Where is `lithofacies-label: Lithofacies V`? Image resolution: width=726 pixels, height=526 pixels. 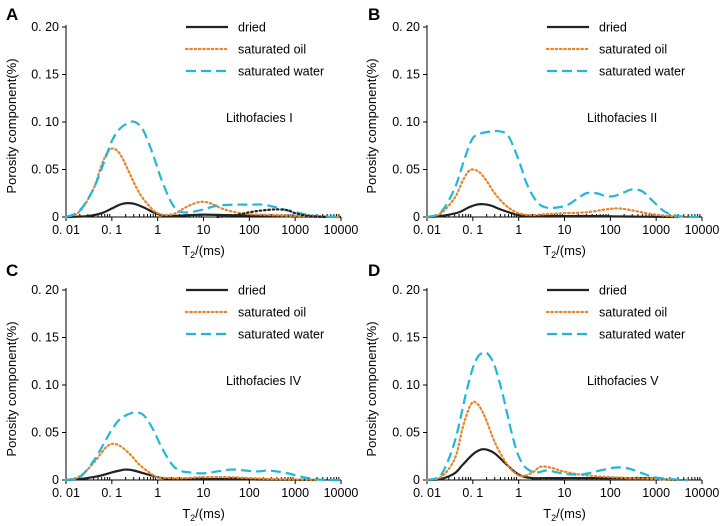 lithofacies-label: Lithofacies V is located at coordinates (623, 381).